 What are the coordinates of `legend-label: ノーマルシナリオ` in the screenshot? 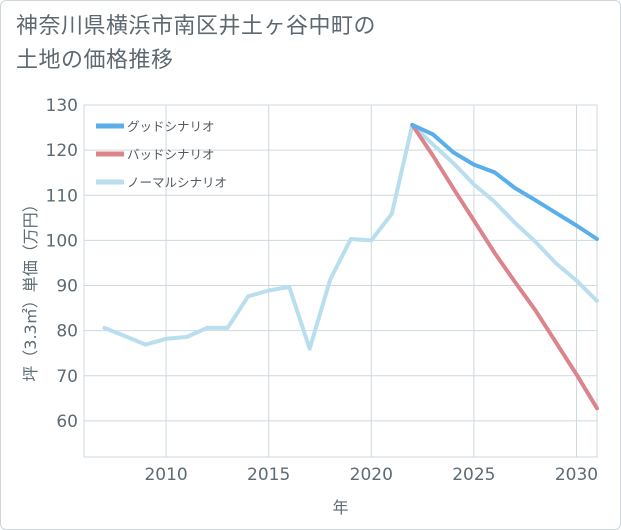 It's located at (177, 182).